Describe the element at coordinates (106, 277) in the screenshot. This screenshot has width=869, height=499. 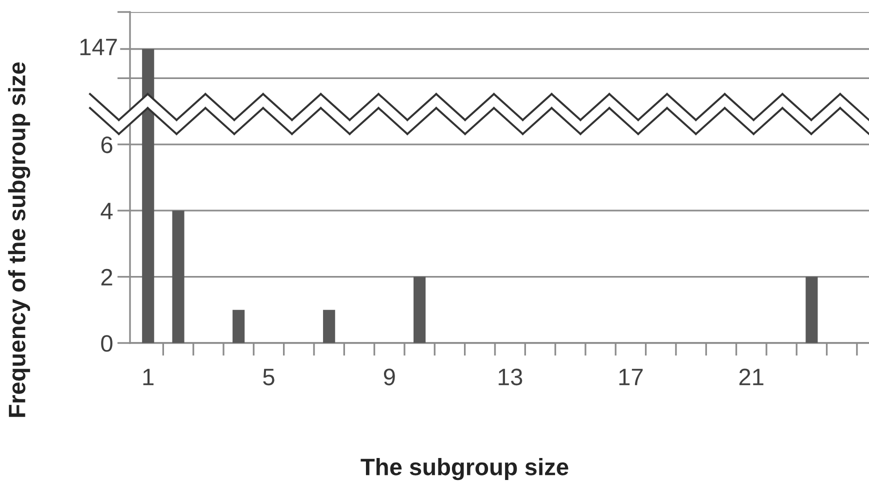
I see `y-tick-label: 2` at that location.